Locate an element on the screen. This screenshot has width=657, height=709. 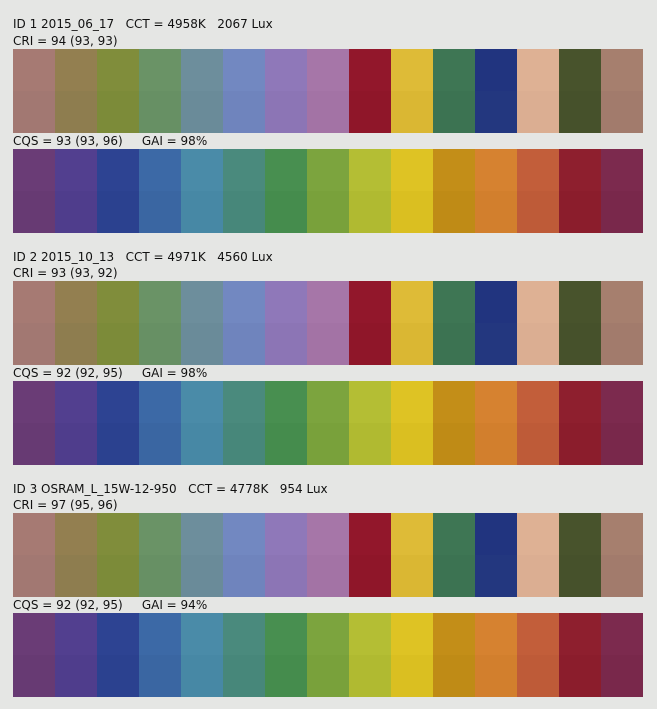
block-2-cqs: CQS = 92 (92, 95) GAI = 98% is located at coordinates (110, 373).